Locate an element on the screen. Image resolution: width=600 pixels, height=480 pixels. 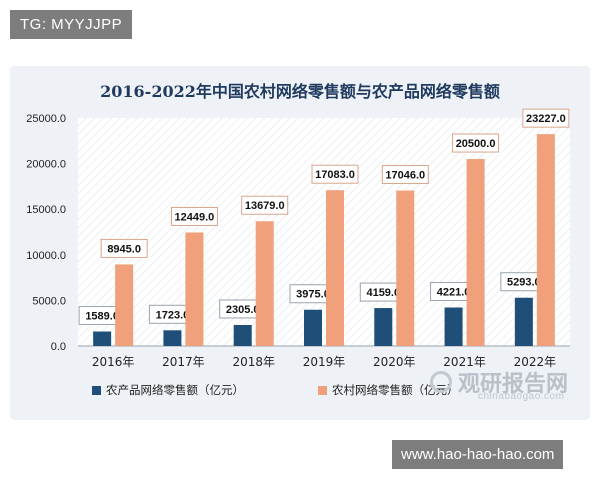
y-tick-label: 15000.0 is located at coordinates (46, 210).